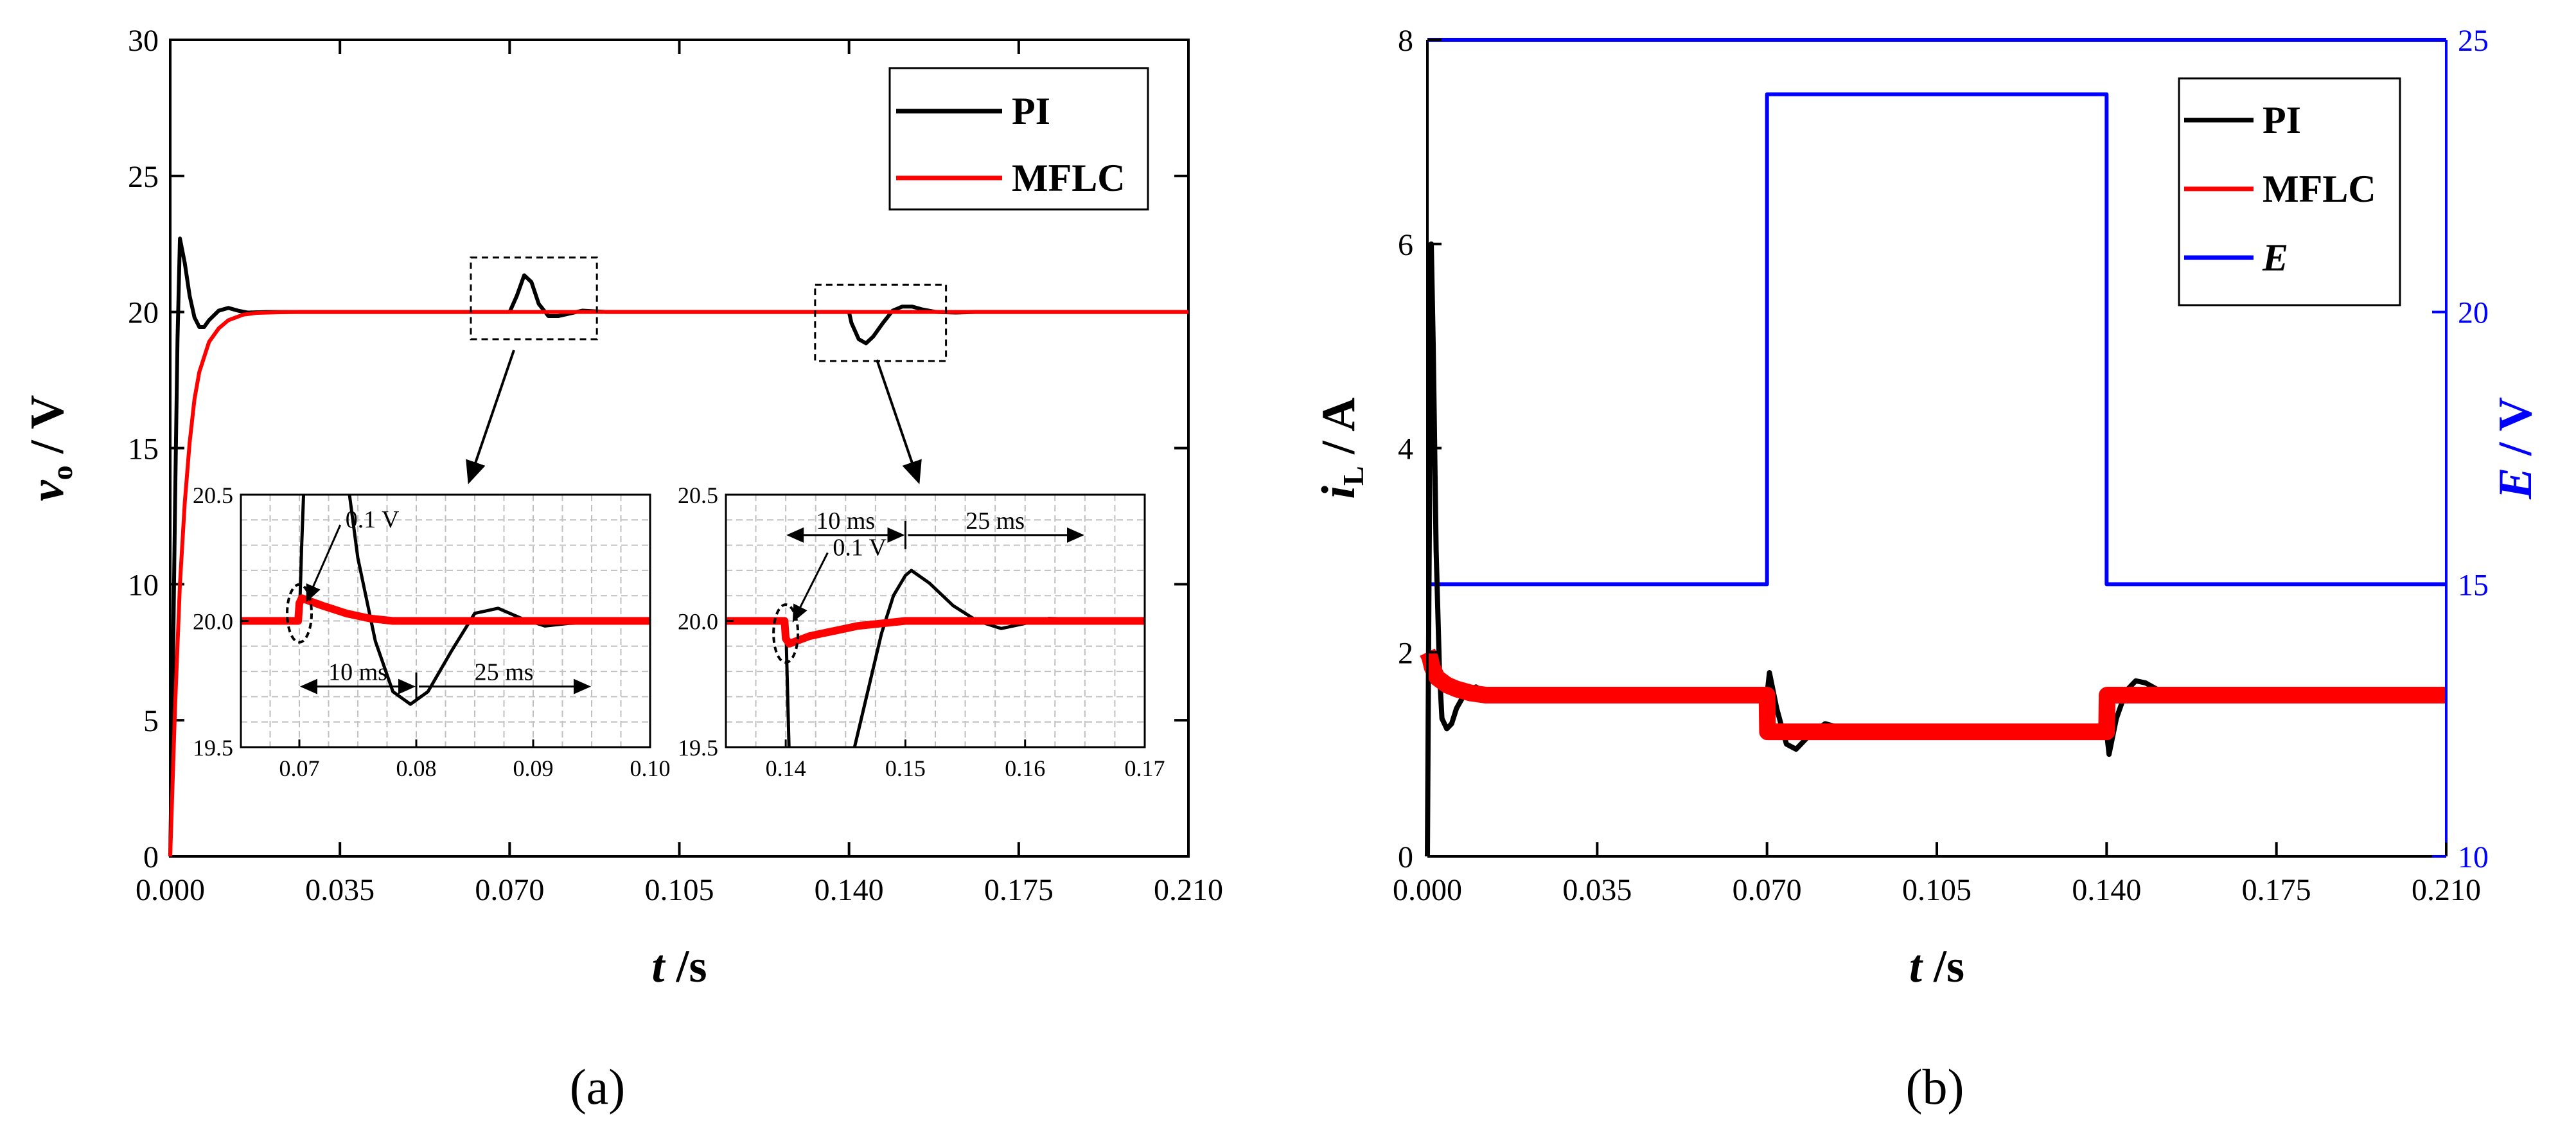 The width and height of the screenshot is (2576, 1123). I want to click on y2-axis-label: E / V, so click(2515, 448).